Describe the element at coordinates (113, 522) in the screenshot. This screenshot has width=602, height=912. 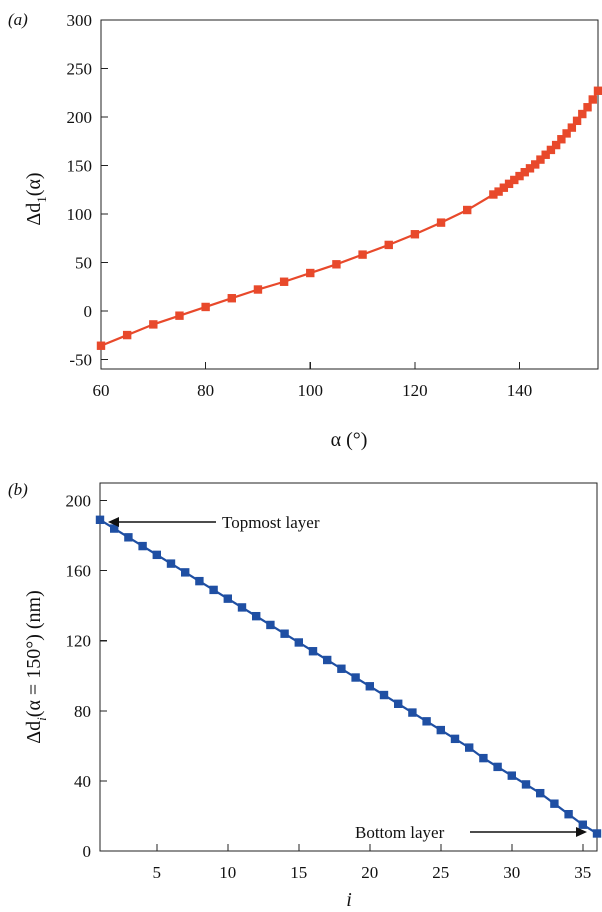
I see `topmost-layer-arrowhead` at that location.